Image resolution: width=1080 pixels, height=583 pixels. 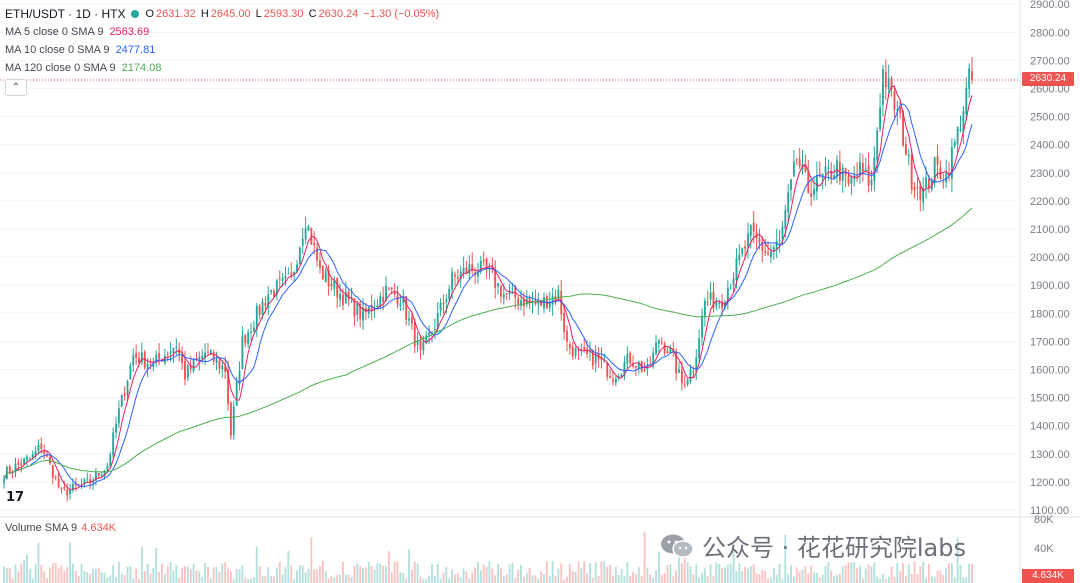 What do you see at coordinates (223, 68) in the screenshot?
I see `ma120-legend: MA 120 close 0 SMA 9 2174.08` at bounding box center [223, 68].